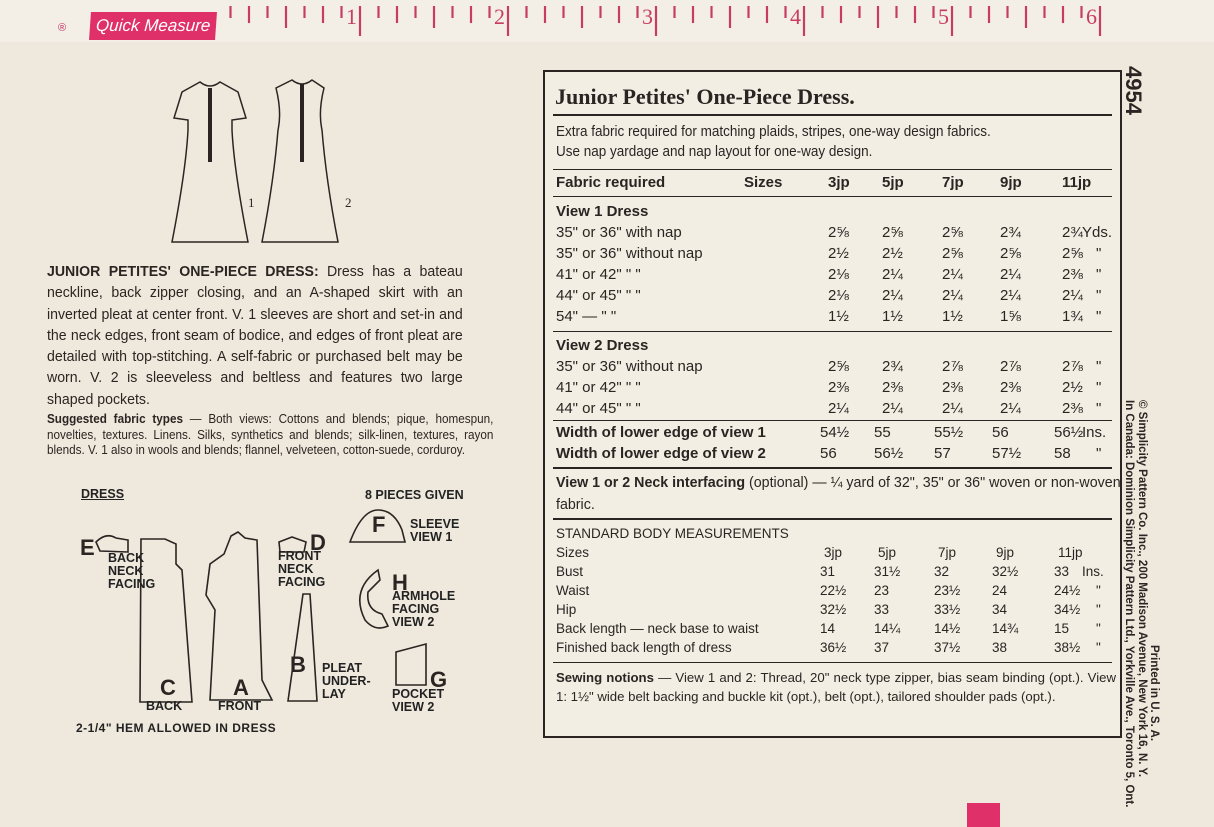  I want to click on cell: 56, so click(828, 453).